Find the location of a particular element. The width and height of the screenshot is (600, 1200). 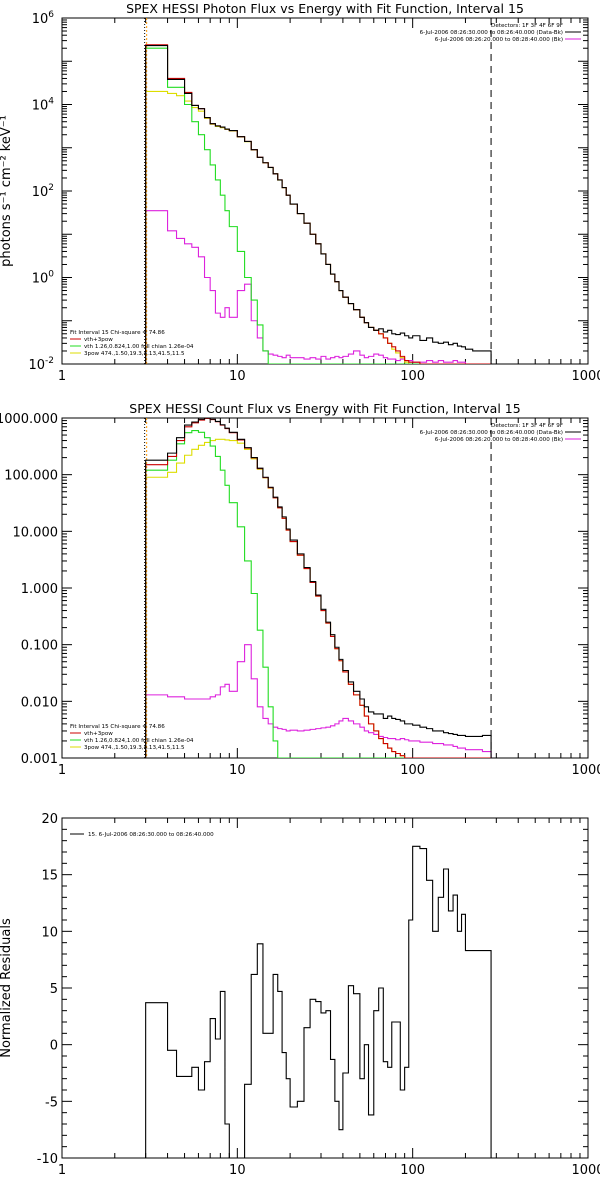

y-tick-label: 10.000 is located at coordinates (36, 532).